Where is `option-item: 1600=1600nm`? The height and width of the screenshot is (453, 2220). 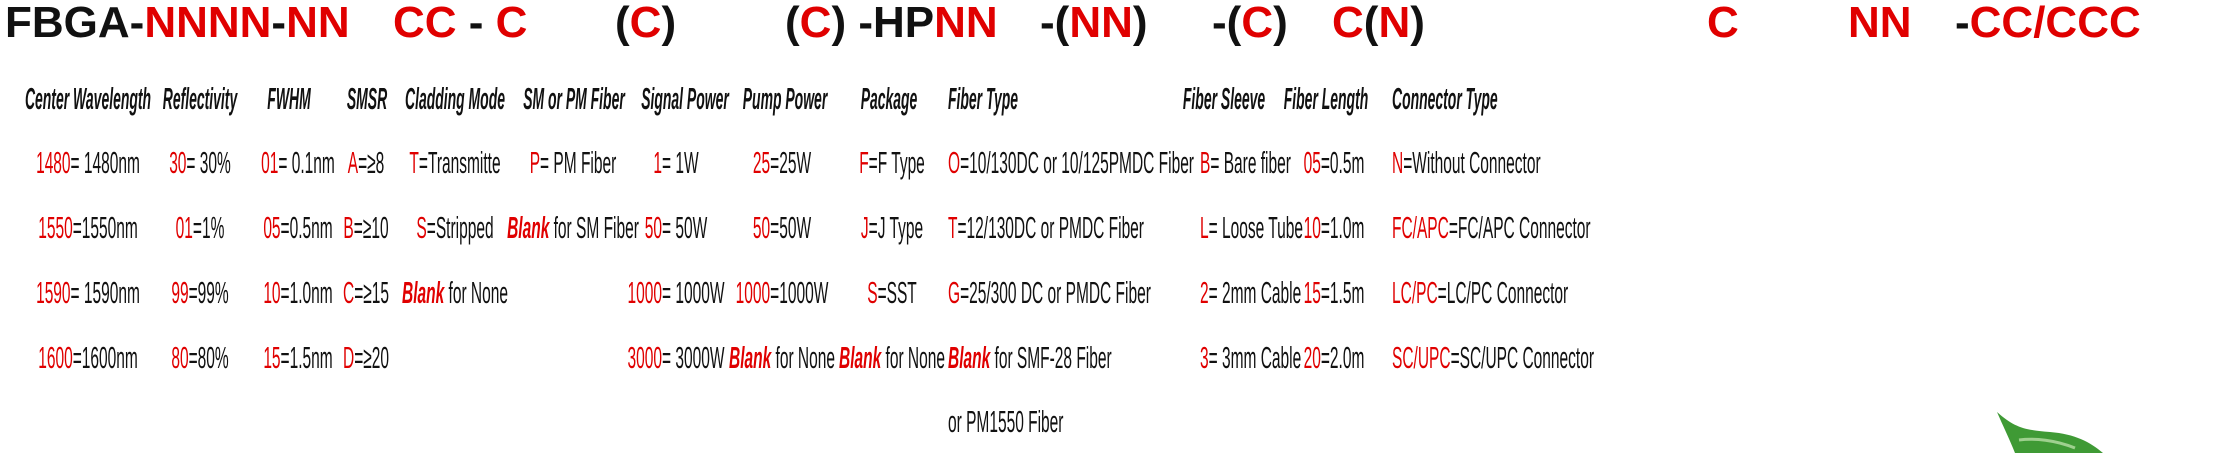
option-item: 1600=1600nm is located at coordinates (88, 358).